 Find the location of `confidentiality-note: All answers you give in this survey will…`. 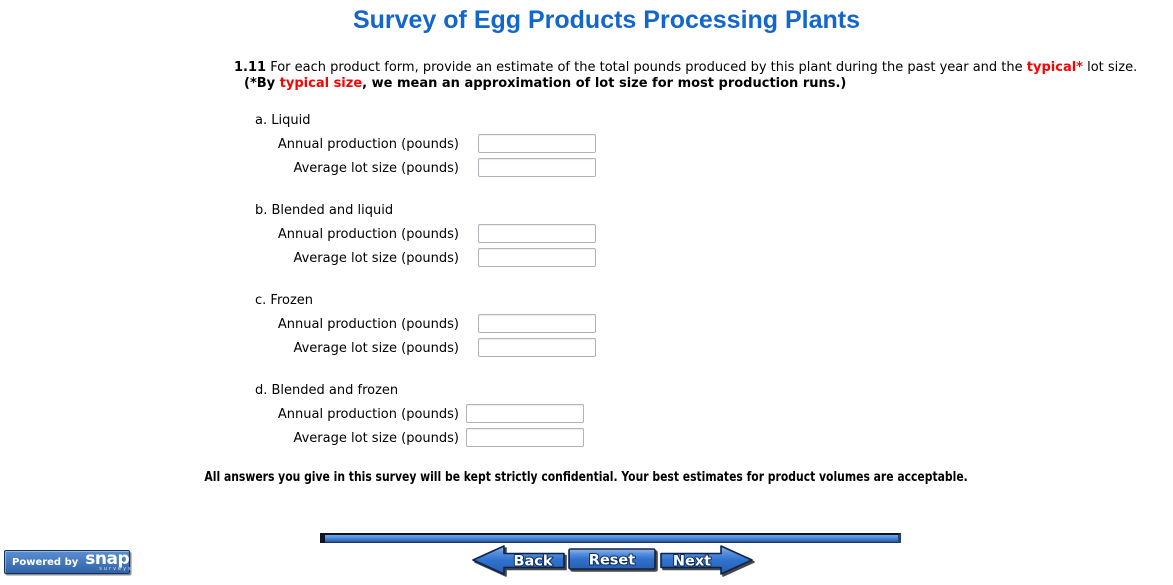

confidentiality-note: All answers you give in this survey will… is located at coordinates (586, 477).